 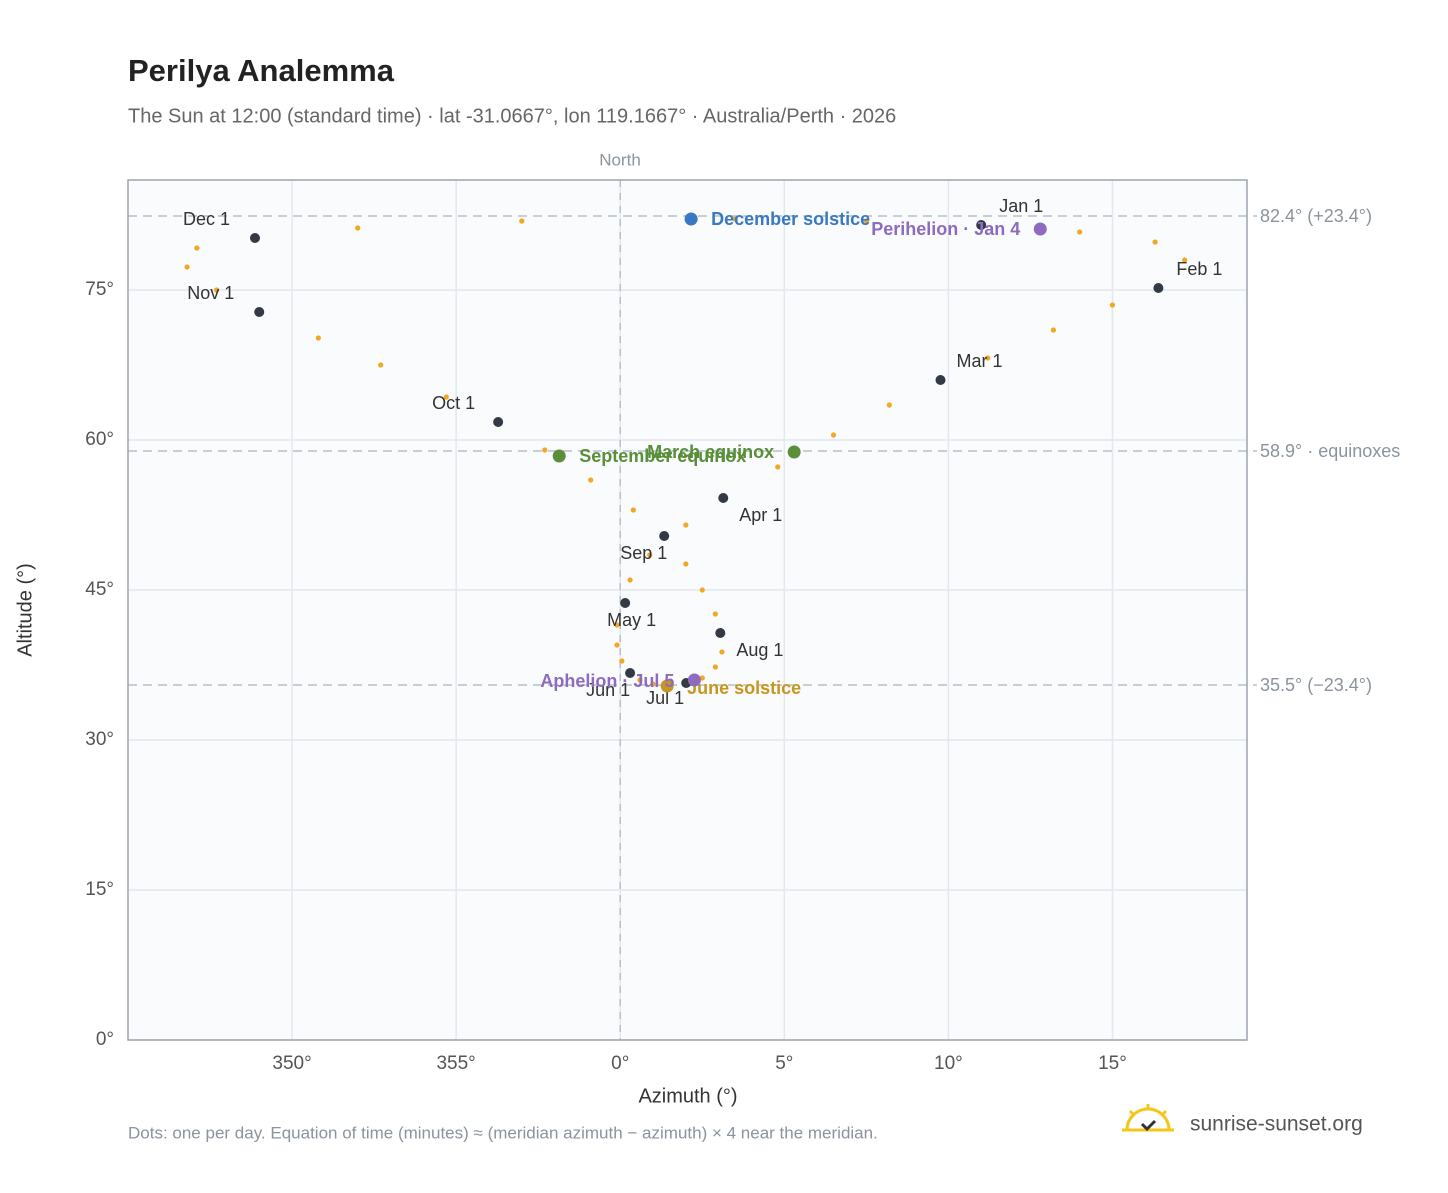 I want to click on y-tick-label: 30°, so click(x=99, y=739).